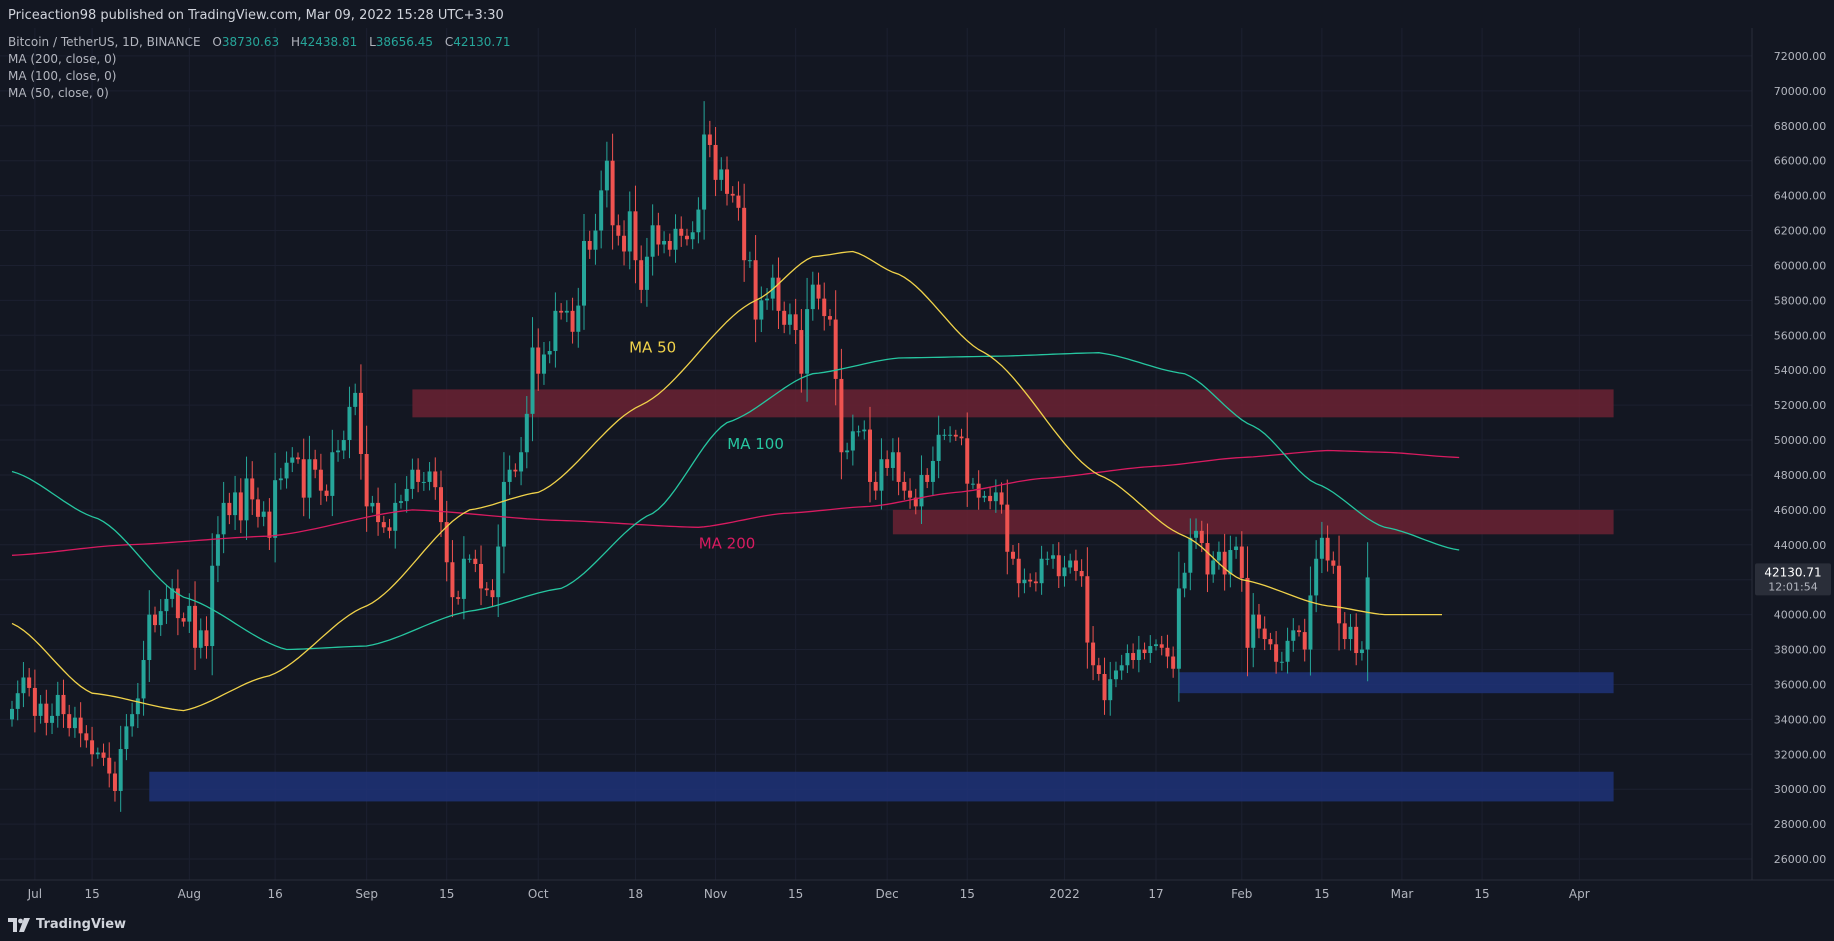  Describe the element at coordinates (58, 93) in the screenshot. I see `indicator-ma50: MA (50, close, 0)` at that location.